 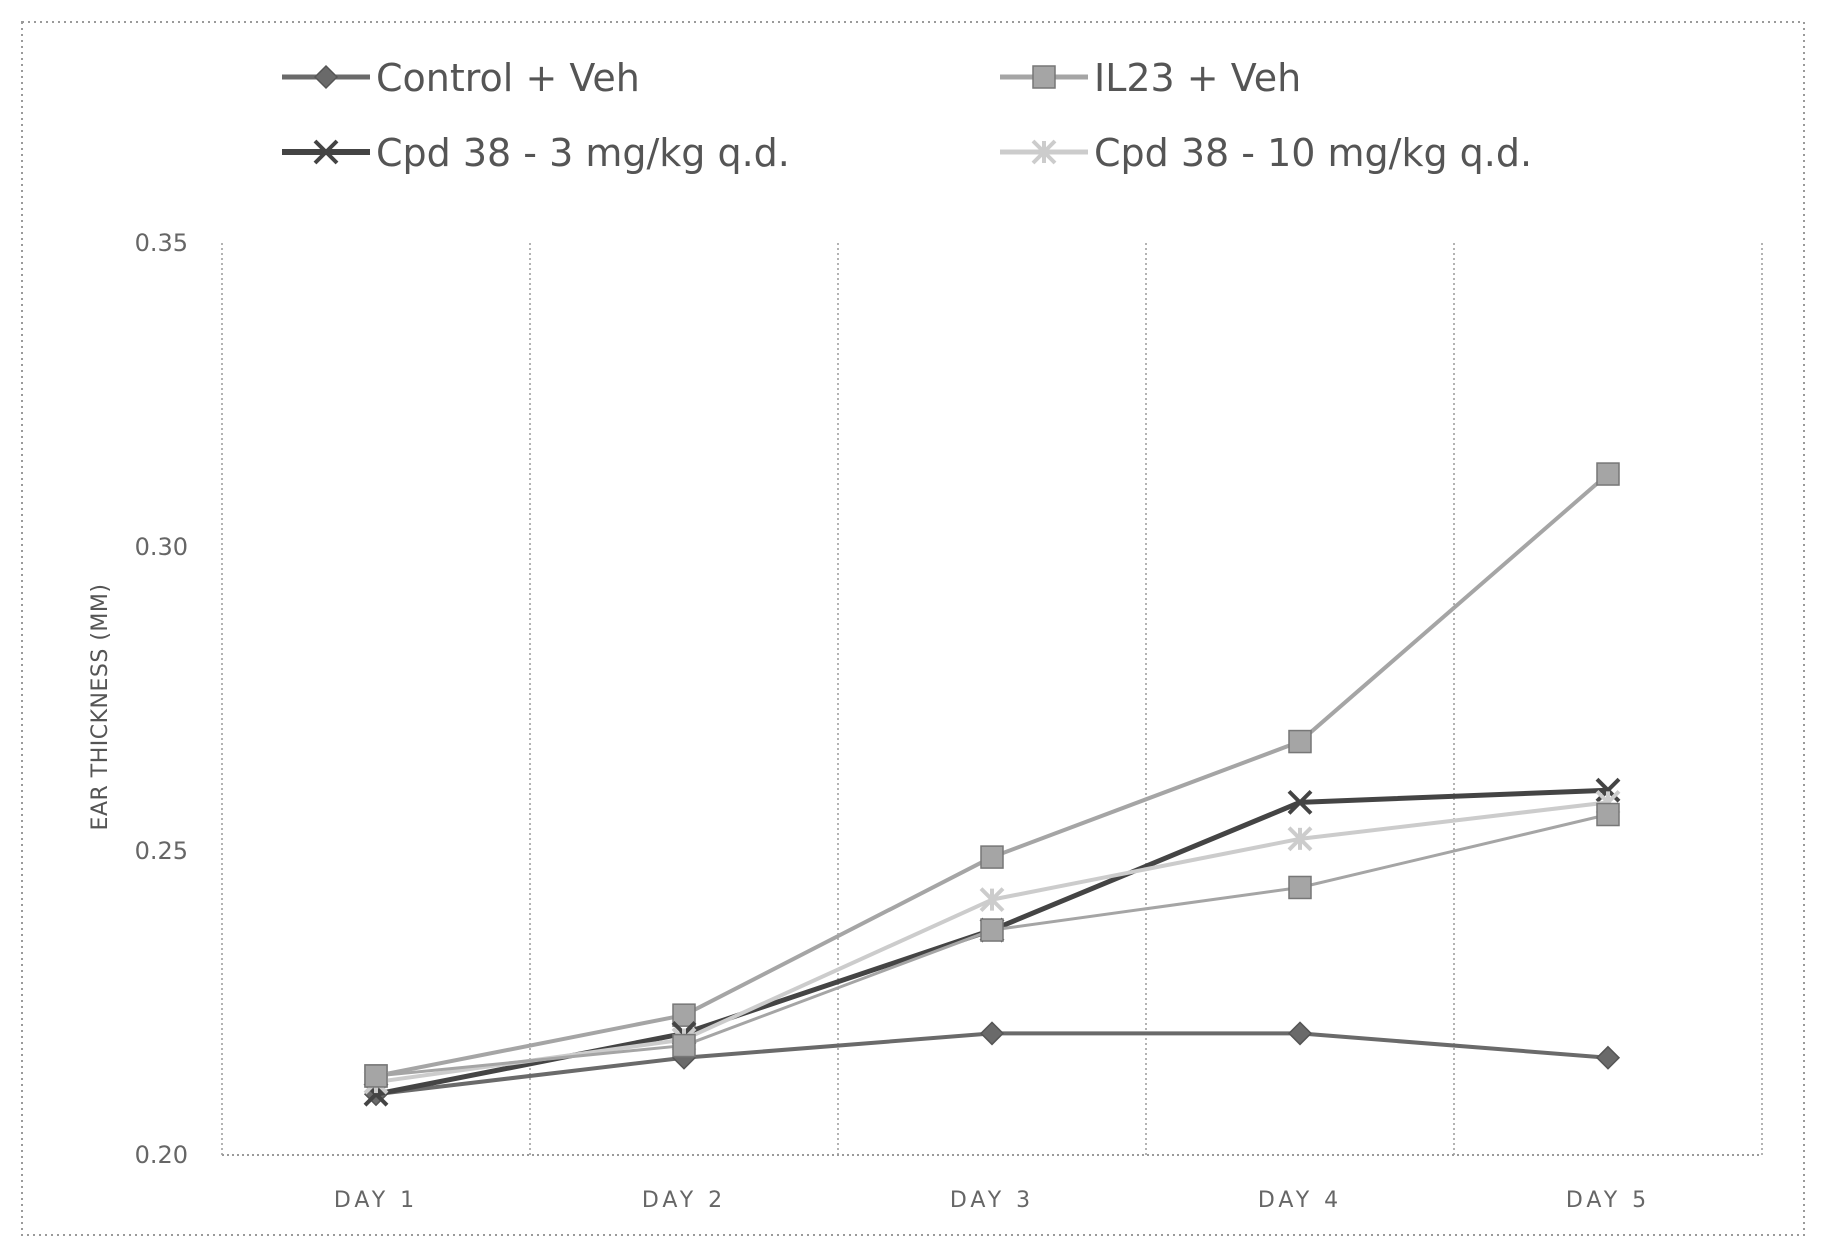 I want to click on x-tick-label: DAY 5, so click(x=1608, y=1200).